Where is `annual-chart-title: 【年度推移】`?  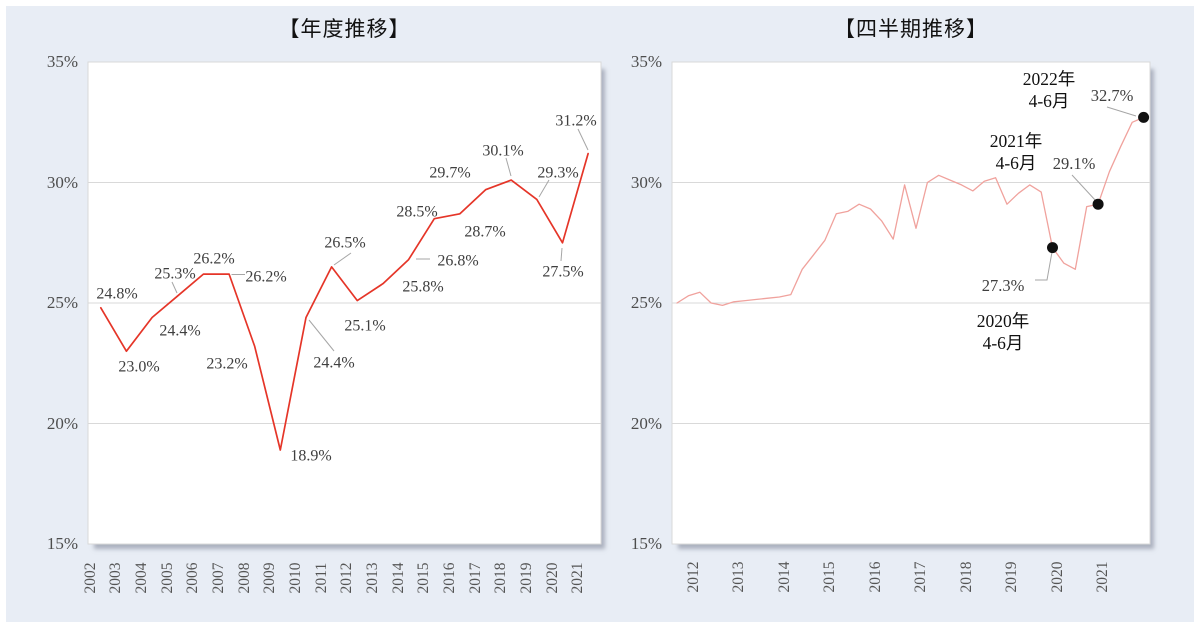
annual-chart-title: 【年度推移】 is located at coordinates (344, 29).